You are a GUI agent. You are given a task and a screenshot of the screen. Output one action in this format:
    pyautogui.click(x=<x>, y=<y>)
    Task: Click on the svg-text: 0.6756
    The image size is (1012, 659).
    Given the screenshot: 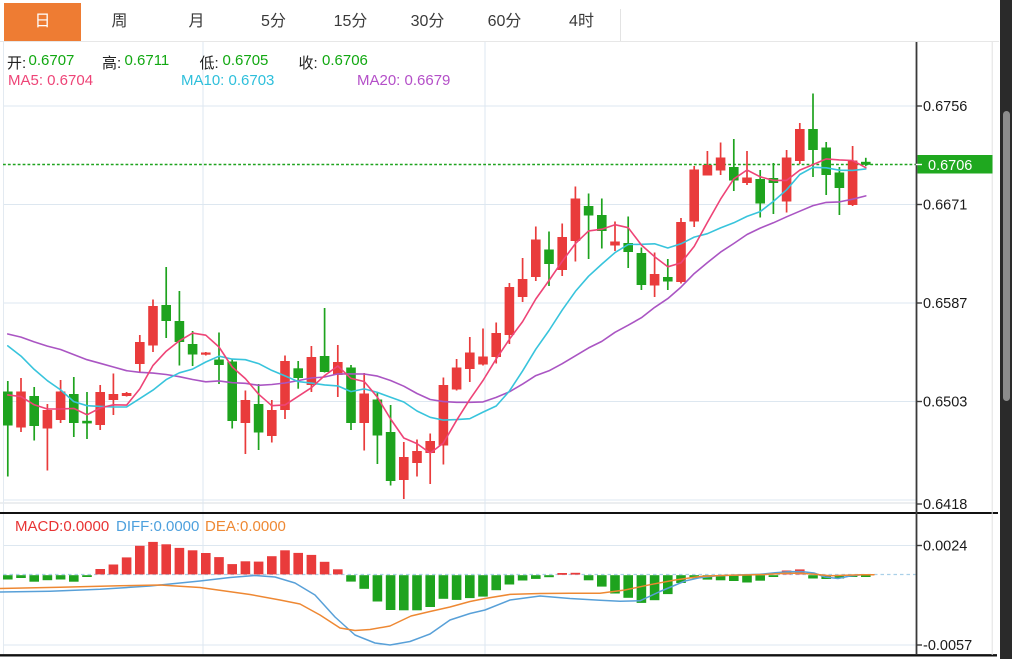 What is the action you would take?
    pyautogui.click(x=945, y=107)
    